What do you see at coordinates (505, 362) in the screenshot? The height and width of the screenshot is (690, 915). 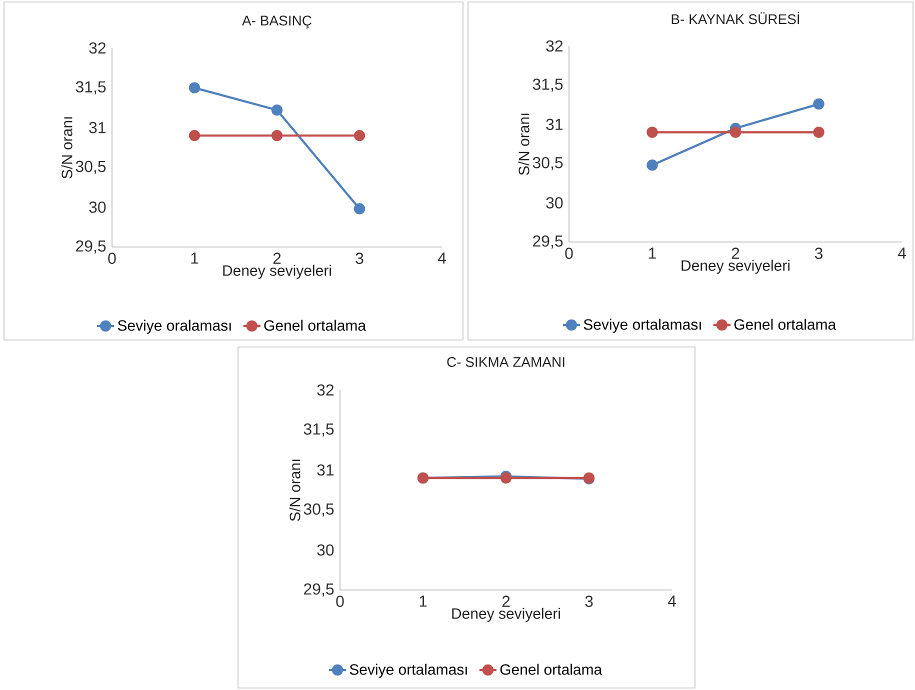 I see `chart-title: C- SIKMA ZAMANI` at bounding box center [505, 362].